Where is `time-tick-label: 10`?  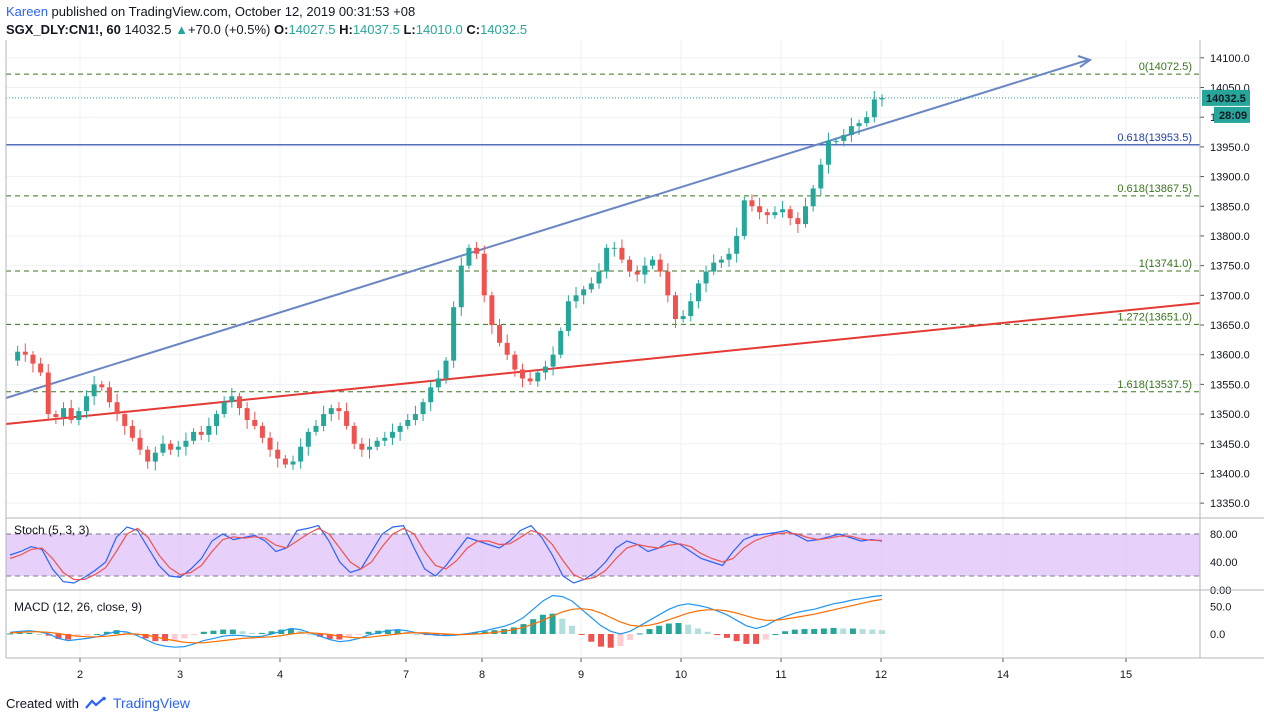
time-tick-label: 10 is located at coordinates (681, 675).